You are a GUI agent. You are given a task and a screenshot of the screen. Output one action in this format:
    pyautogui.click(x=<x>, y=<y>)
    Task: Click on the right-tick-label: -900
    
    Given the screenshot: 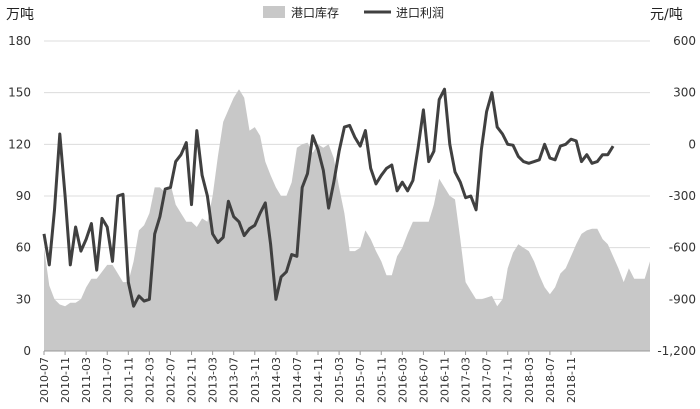 What is the action you would take?
    pyautogui.click(x=682, y=299)
    